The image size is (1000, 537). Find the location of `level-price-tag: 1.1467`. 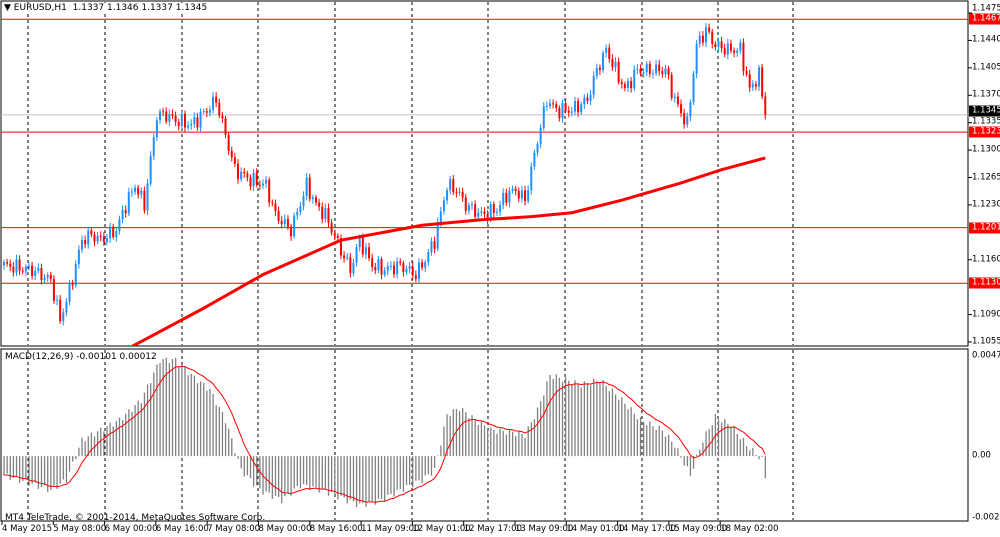

level-price-tag: 1.1467 is located at coordinates (984, 19).